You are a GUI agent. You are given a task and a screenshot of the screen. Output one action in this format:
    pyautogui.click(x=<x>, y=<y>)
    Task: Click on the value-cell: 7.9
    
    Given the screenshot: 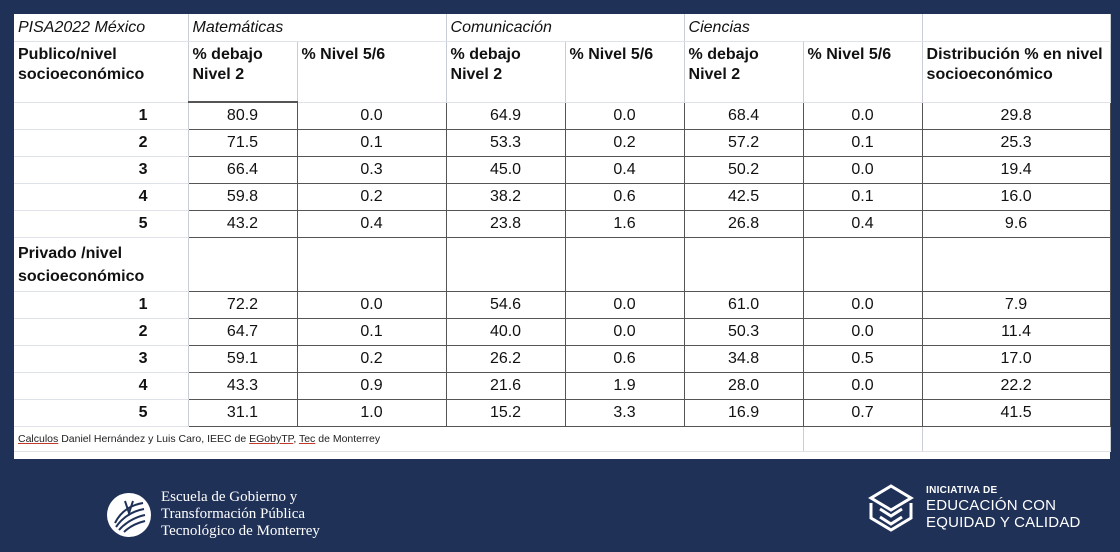 What is the action you would take?
    pyautogui.click(x=1016, y=305)
    